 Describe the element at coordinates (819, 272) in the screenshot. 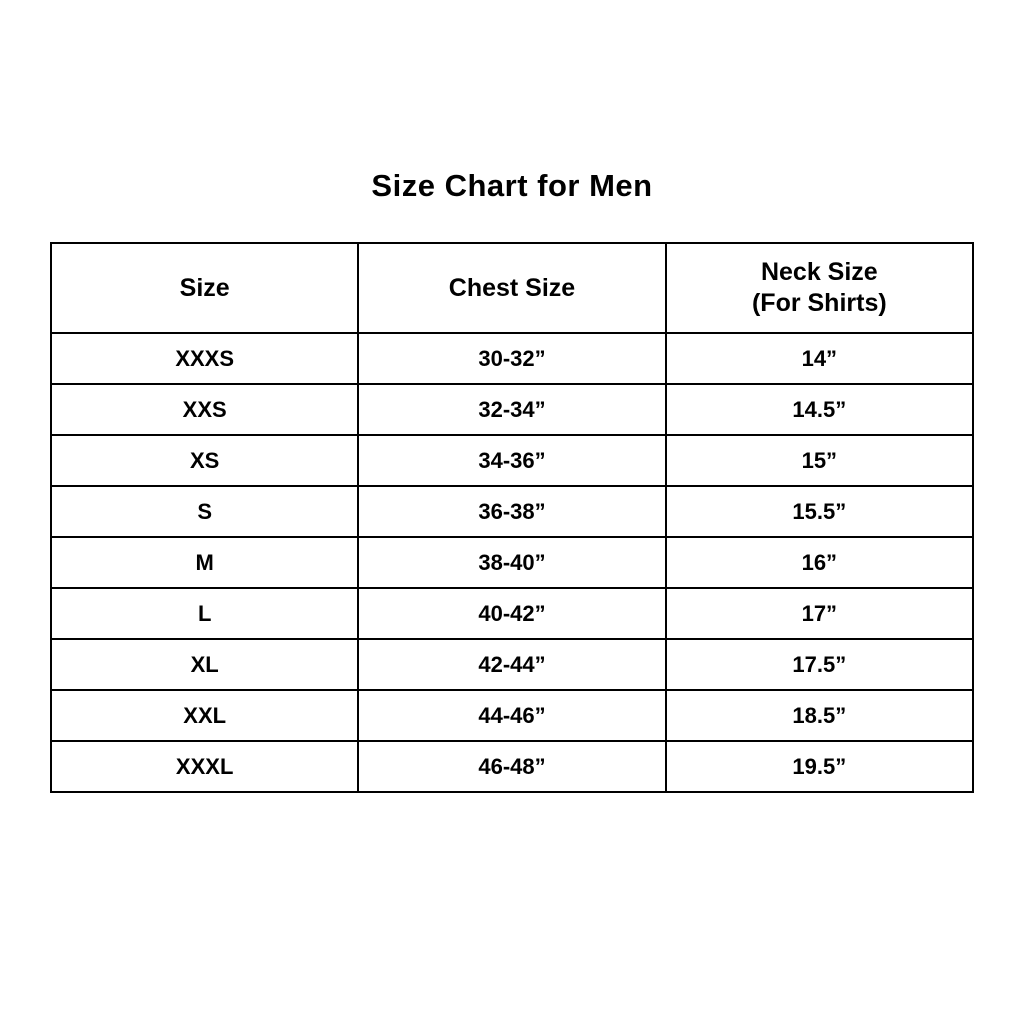

I see `header-neck-label: Neck Size` at that location.